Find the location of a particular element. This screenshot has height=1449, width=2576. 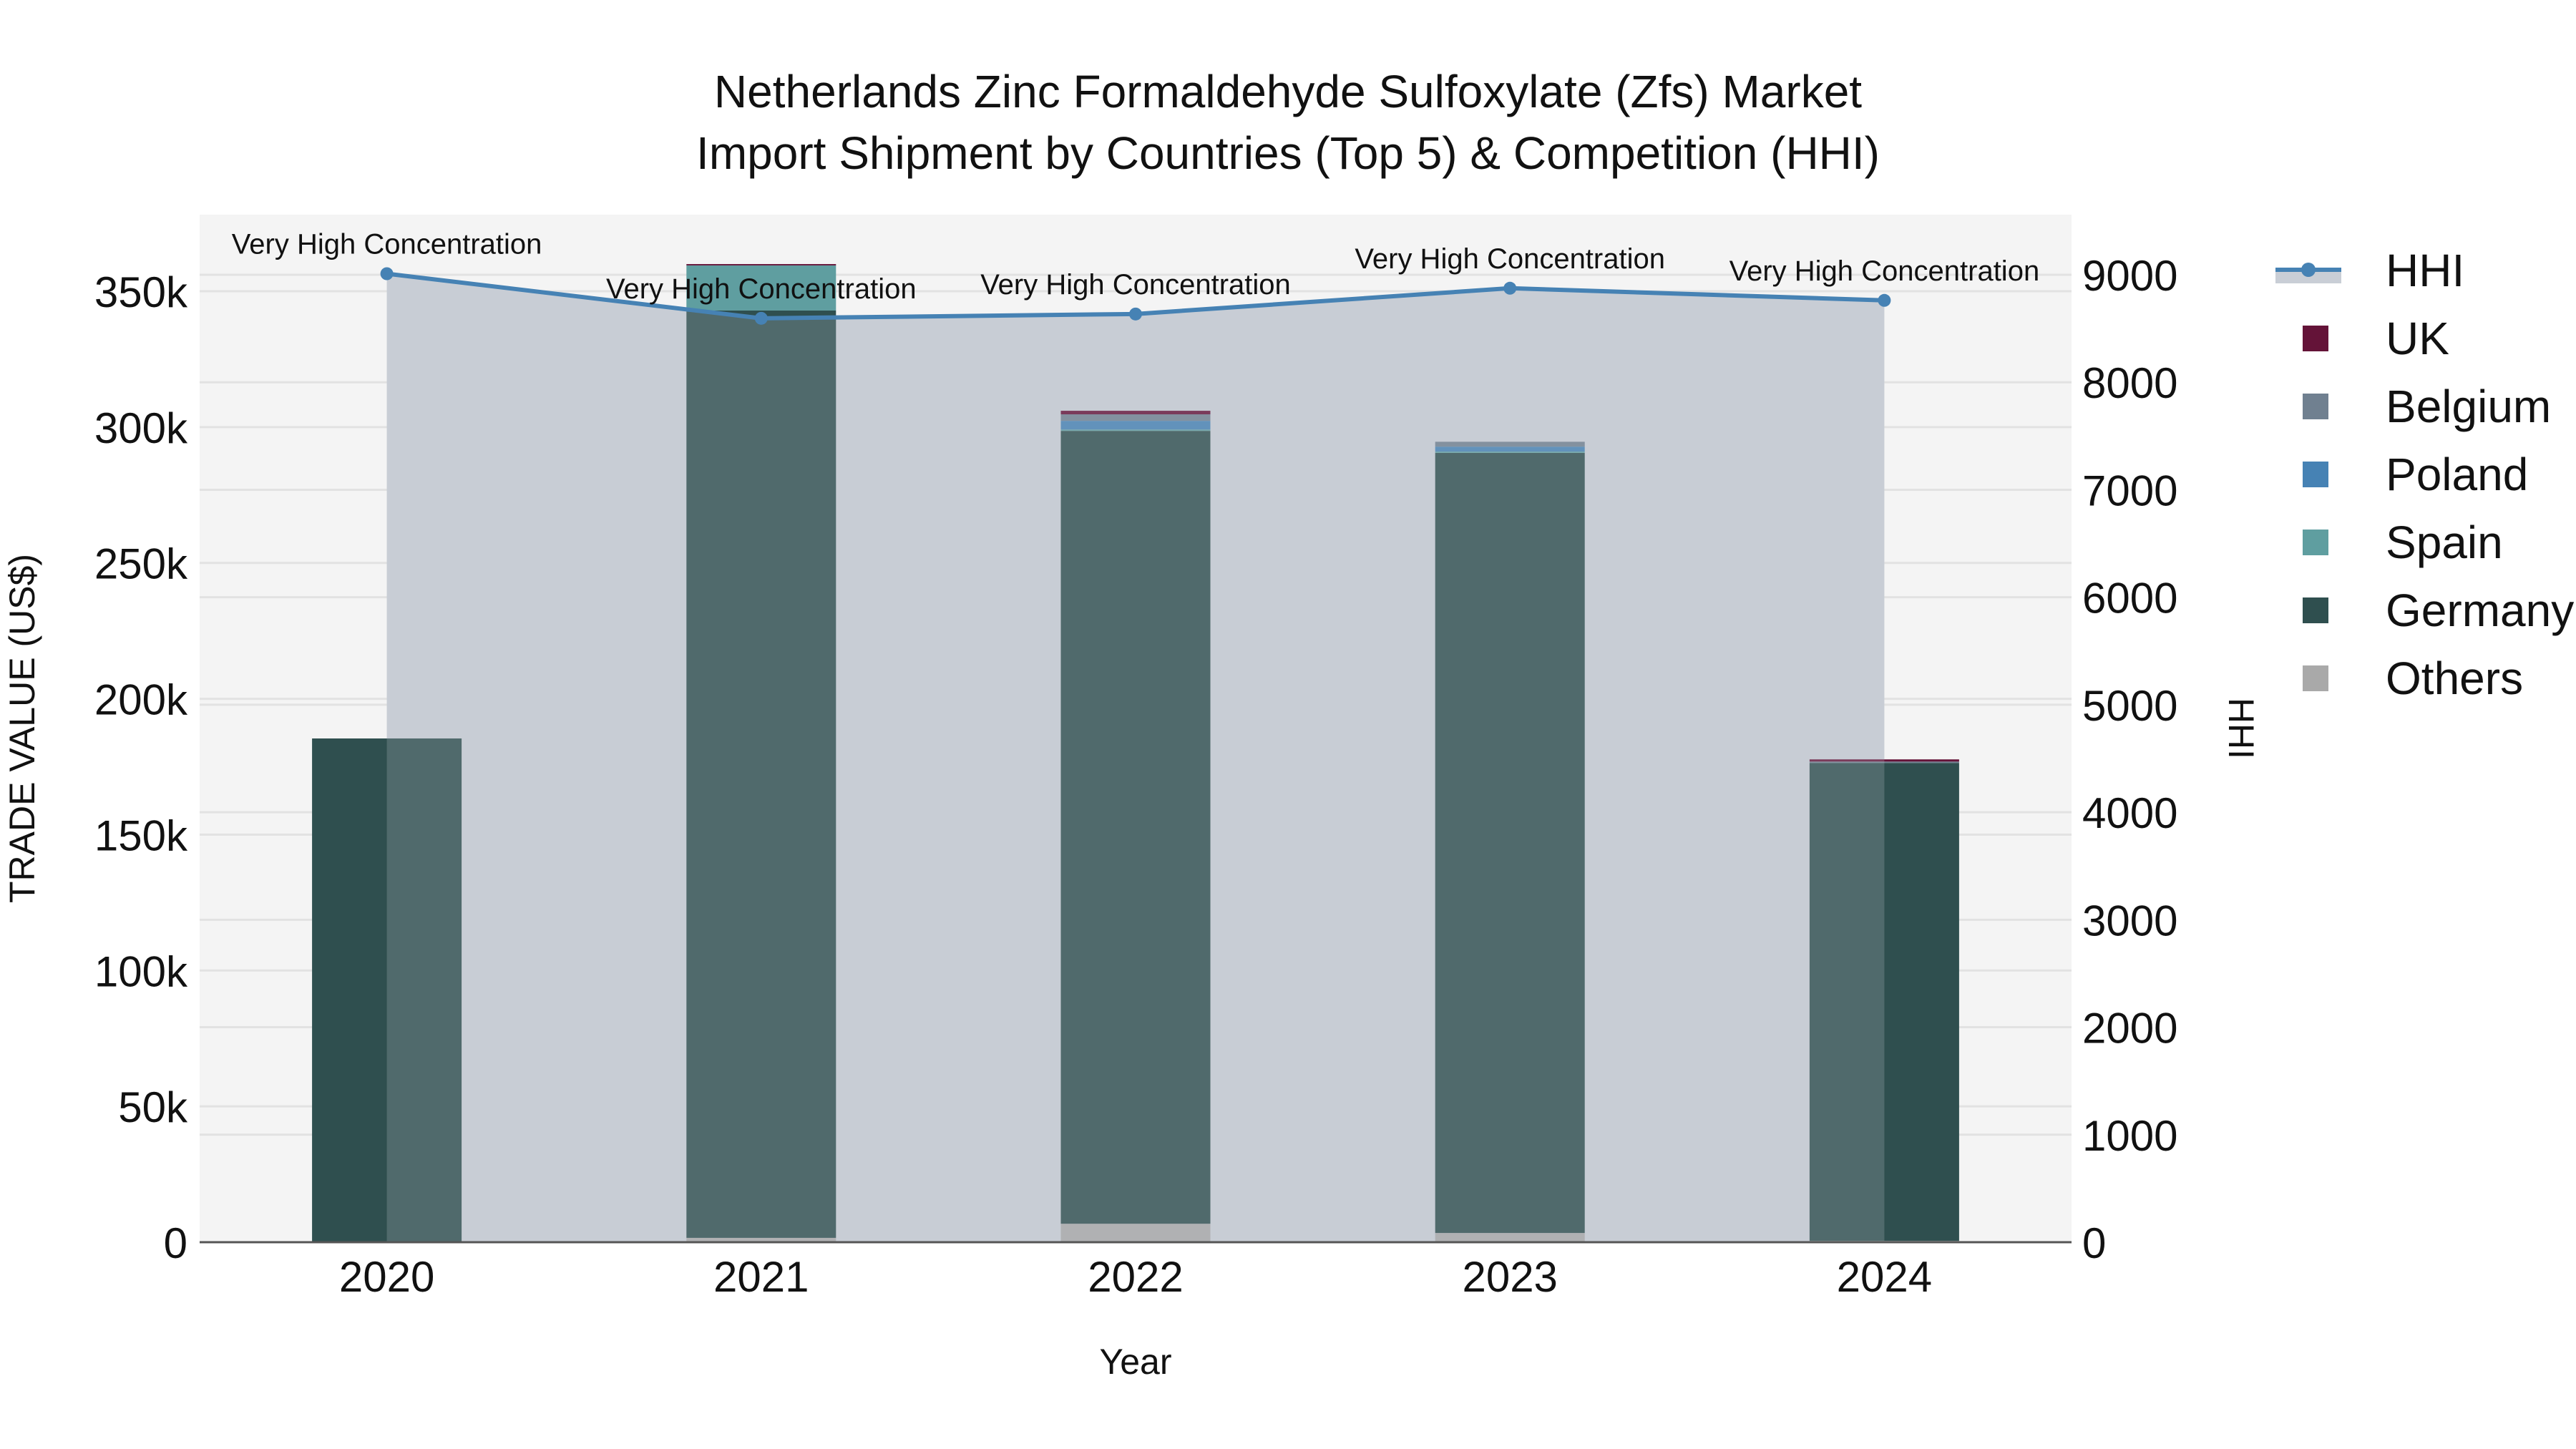

hhi-line is located at coordinates (1135, 296).